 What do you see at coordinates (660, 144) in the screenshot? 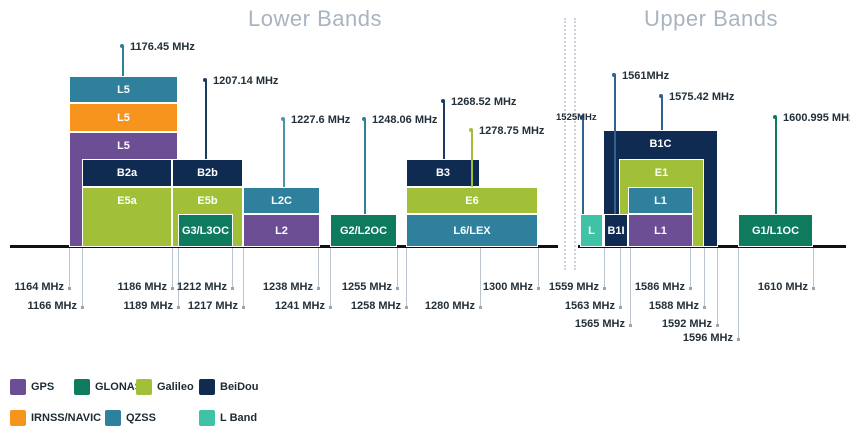
I see `band-block-label: B1C` at bounding box center [660, 144].